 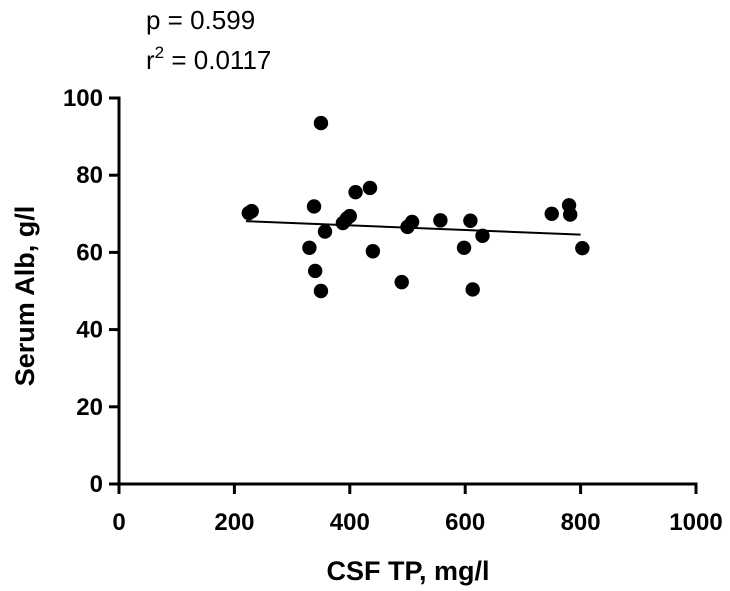 I want to click on y-tick-label-60: 60, so click(x=89, y=252).